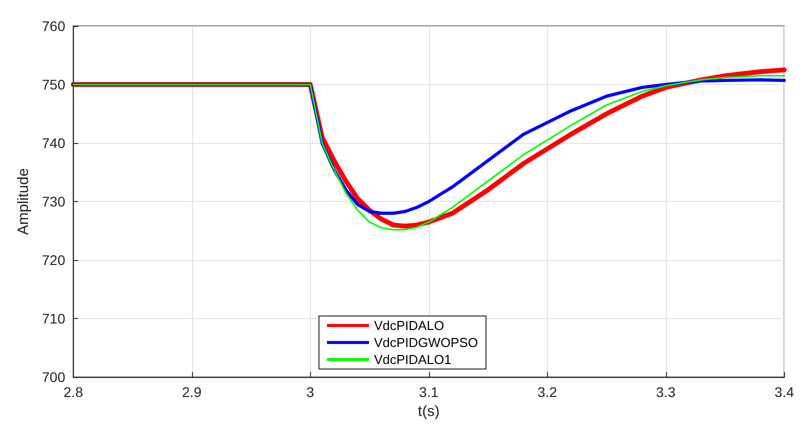 The height and width of the screenshot is (432, 805). What do you see at coordinates (429, 411) in the screenshot?
I see `x-axis-title: t(s)` at bounding box center [429, 411].